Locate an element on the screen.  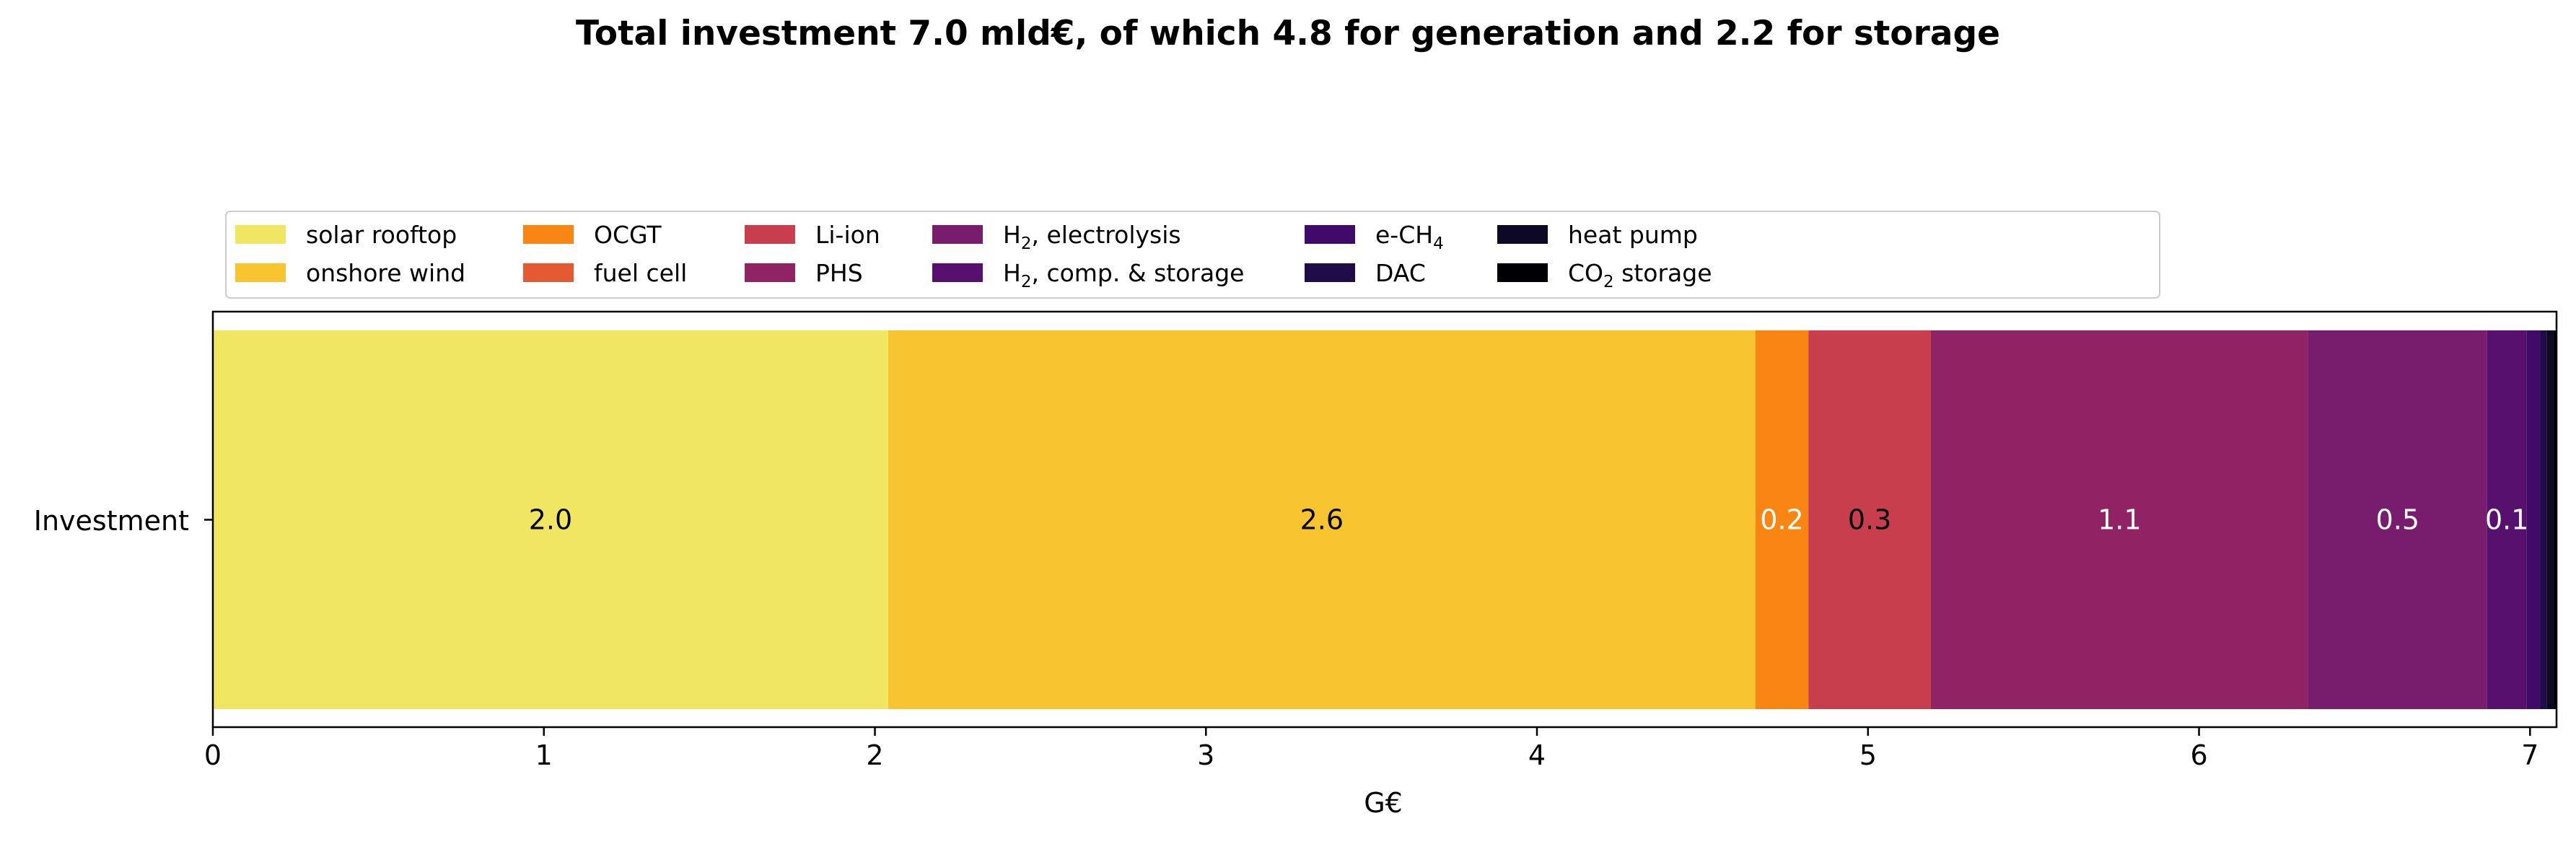
legend-label-fuel-cell: fuel cell is located at coordinates (640, 273).